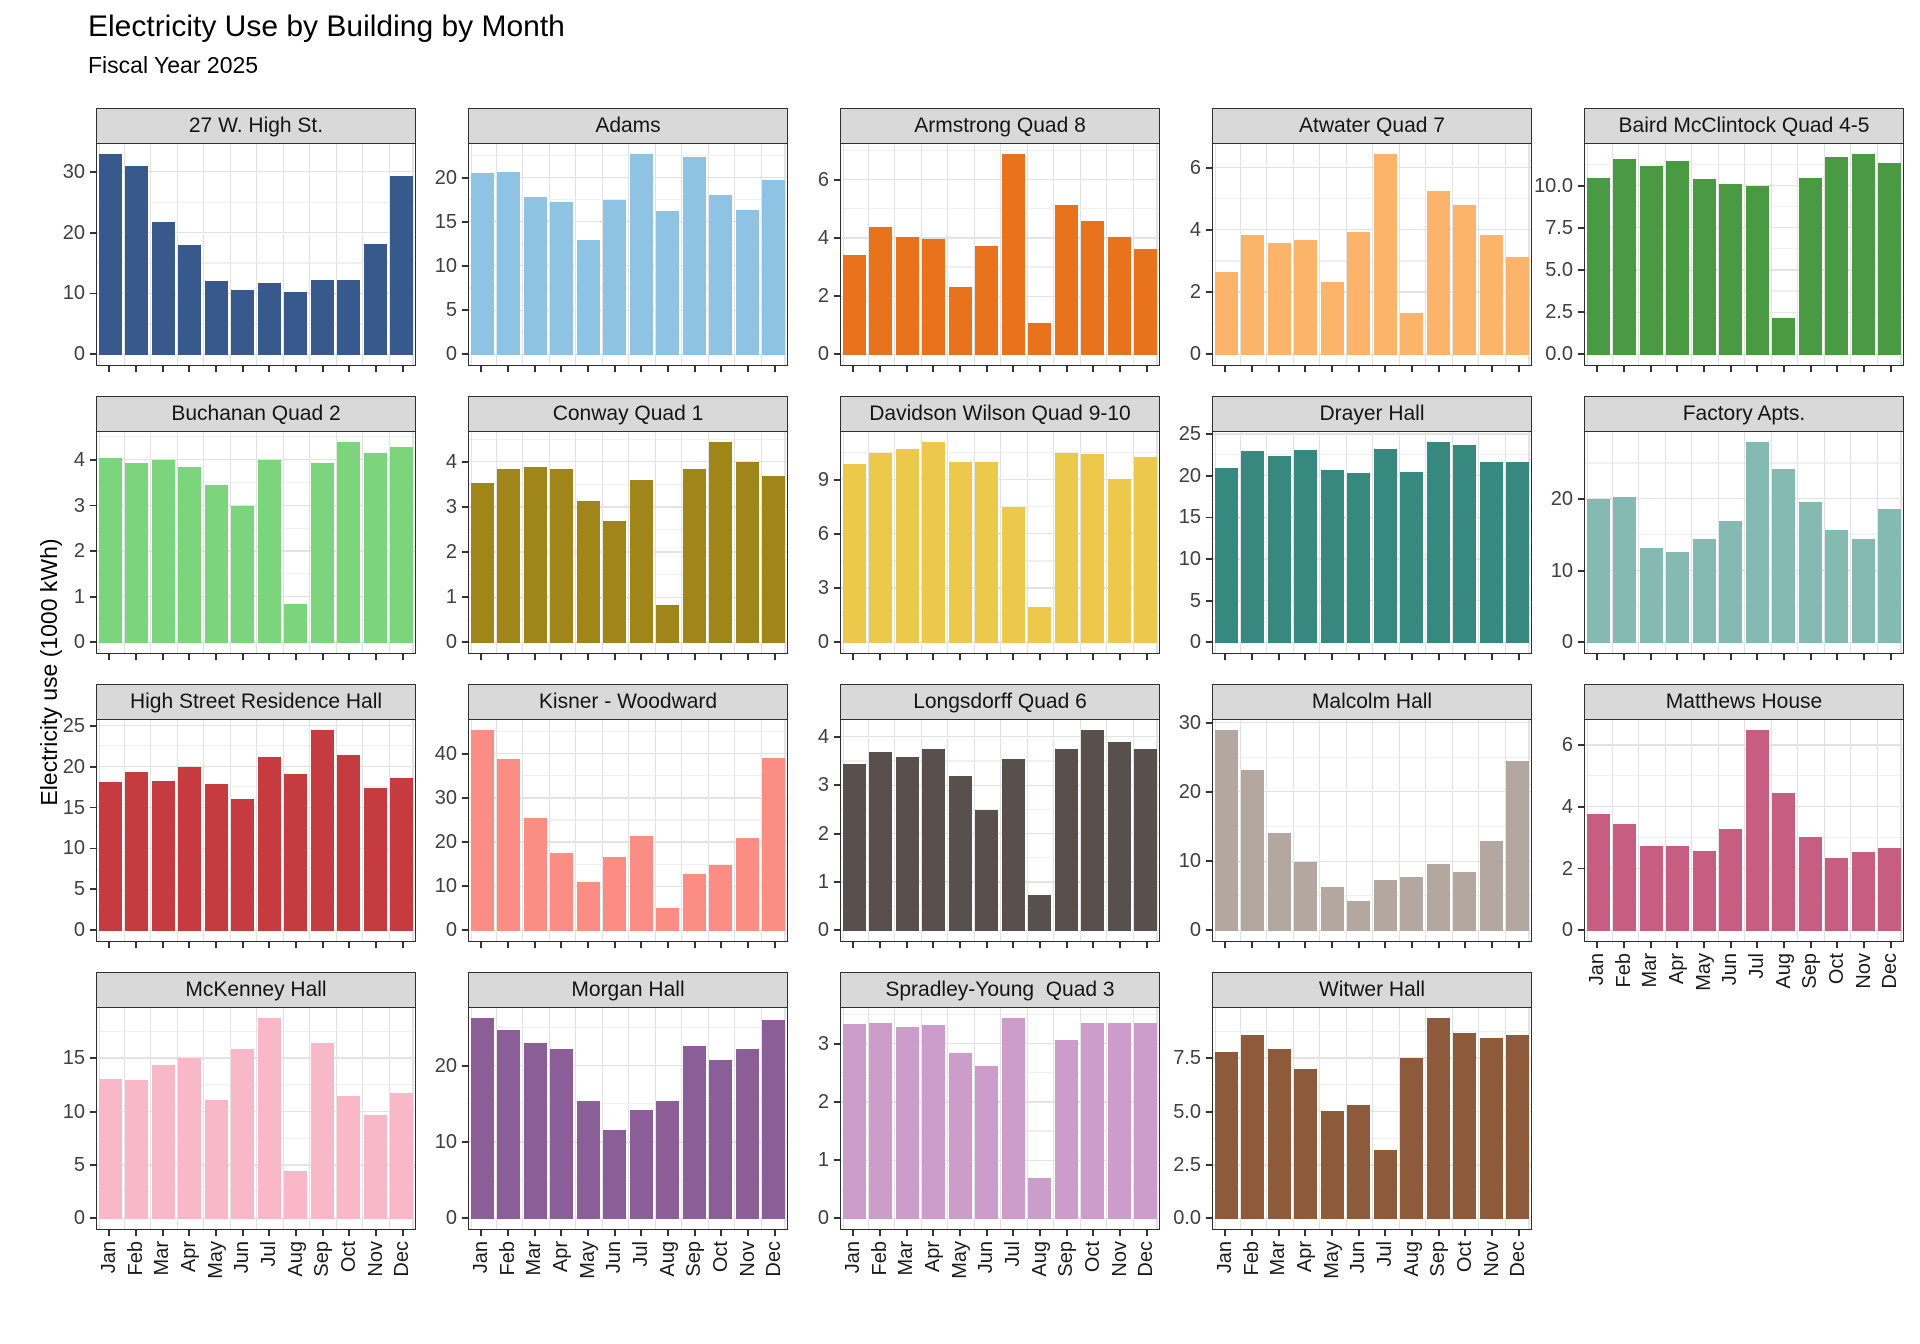 The width and height of the screenshot is (1920, 1344). I want to click on y-tick-label: 5, so click(79, 889).